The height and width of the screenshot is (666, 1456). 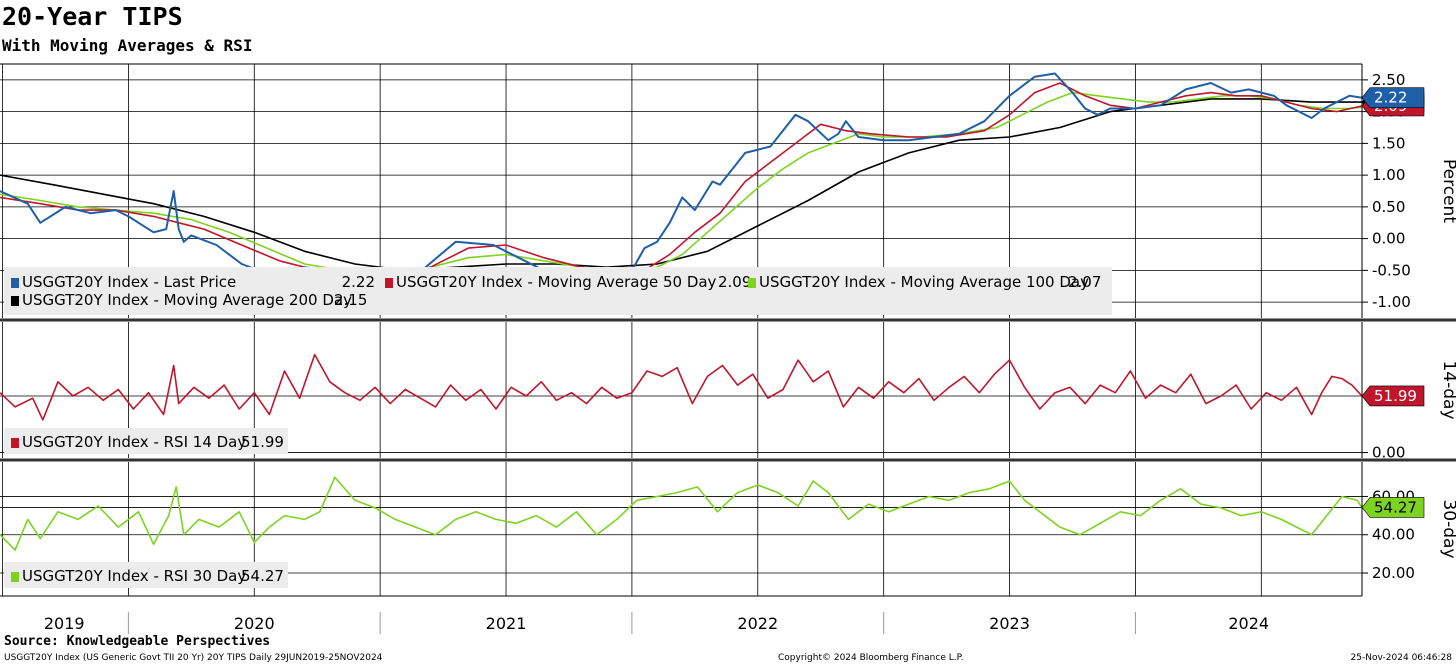 I want to click on legend-label: USGGT20Y Index - Moving Average 100 Day, so click(x=924, y=282).